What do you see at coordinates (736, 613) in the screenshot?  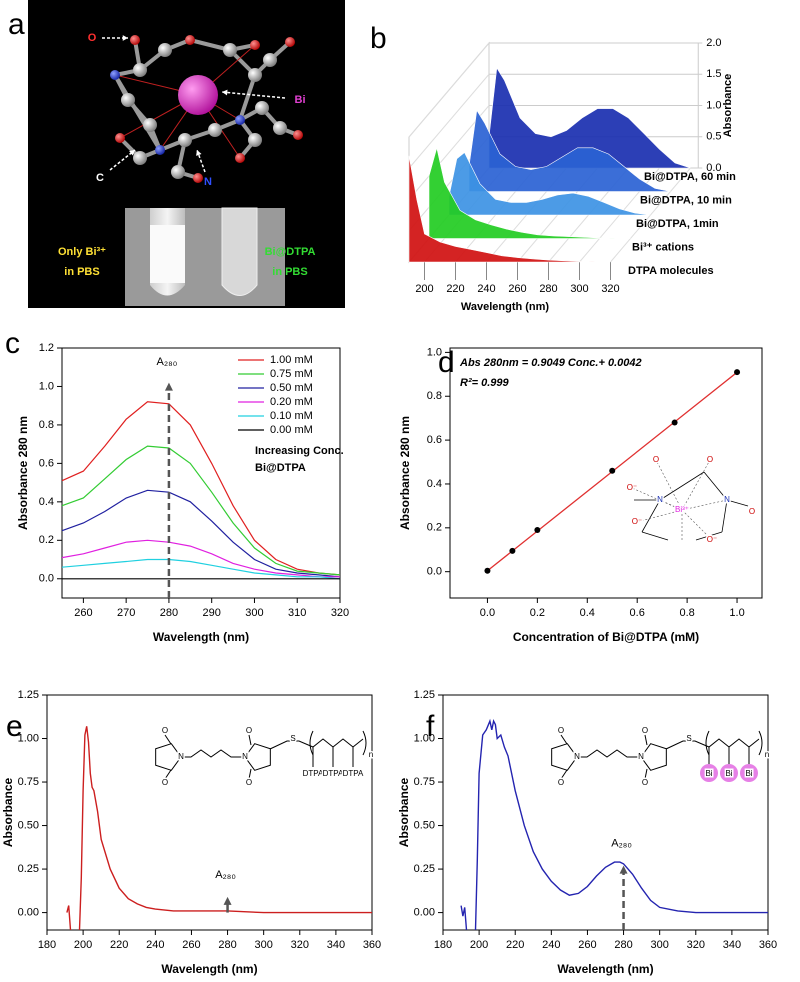 I see `x-tick-label: 1.0` at bounding box center [736, 613].